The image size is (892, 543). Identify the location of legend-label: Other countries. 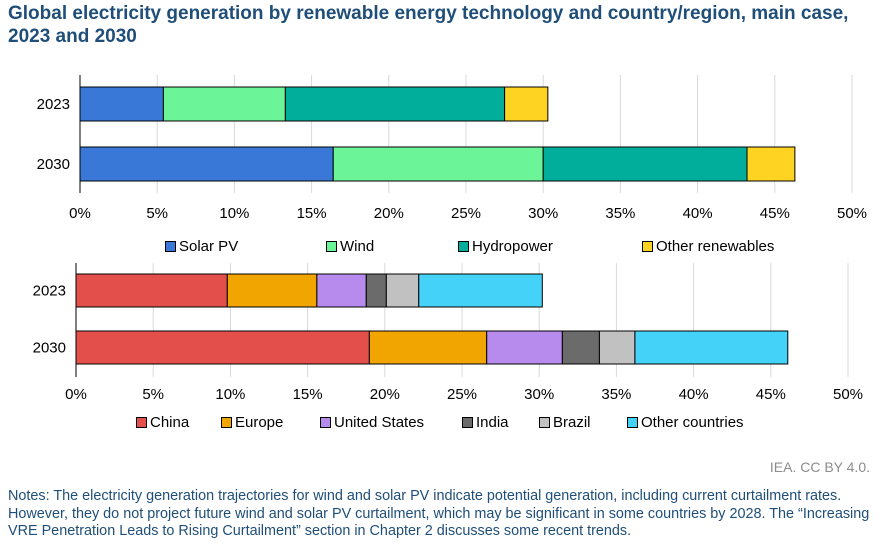
(692, 422).